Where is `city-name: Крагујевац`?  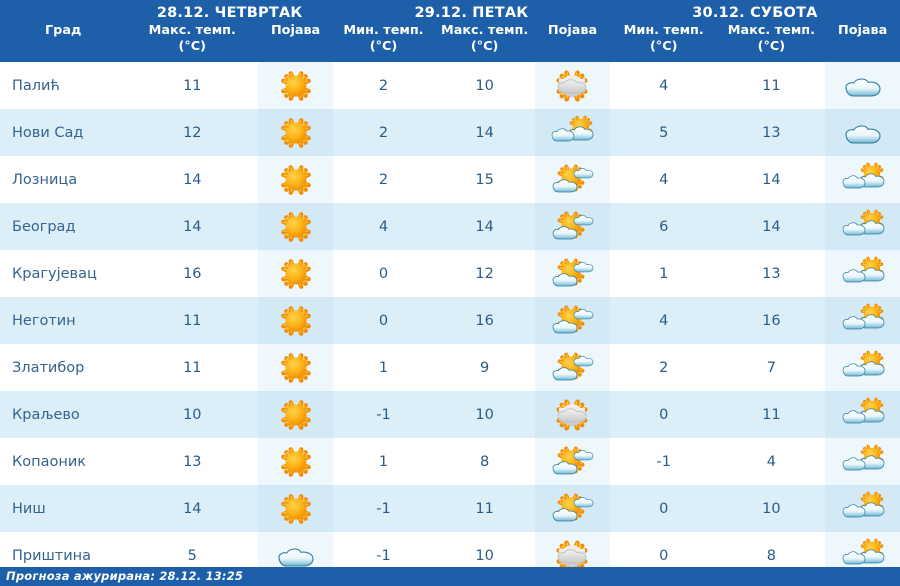 city-name: Крагујевац is located at coordinates (63, 274).